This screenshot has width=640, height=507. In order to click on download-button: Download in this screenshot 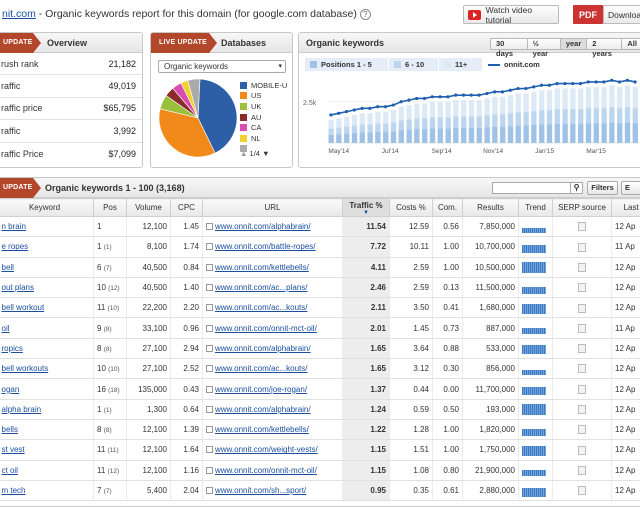, I will do `click(621, 14)`.